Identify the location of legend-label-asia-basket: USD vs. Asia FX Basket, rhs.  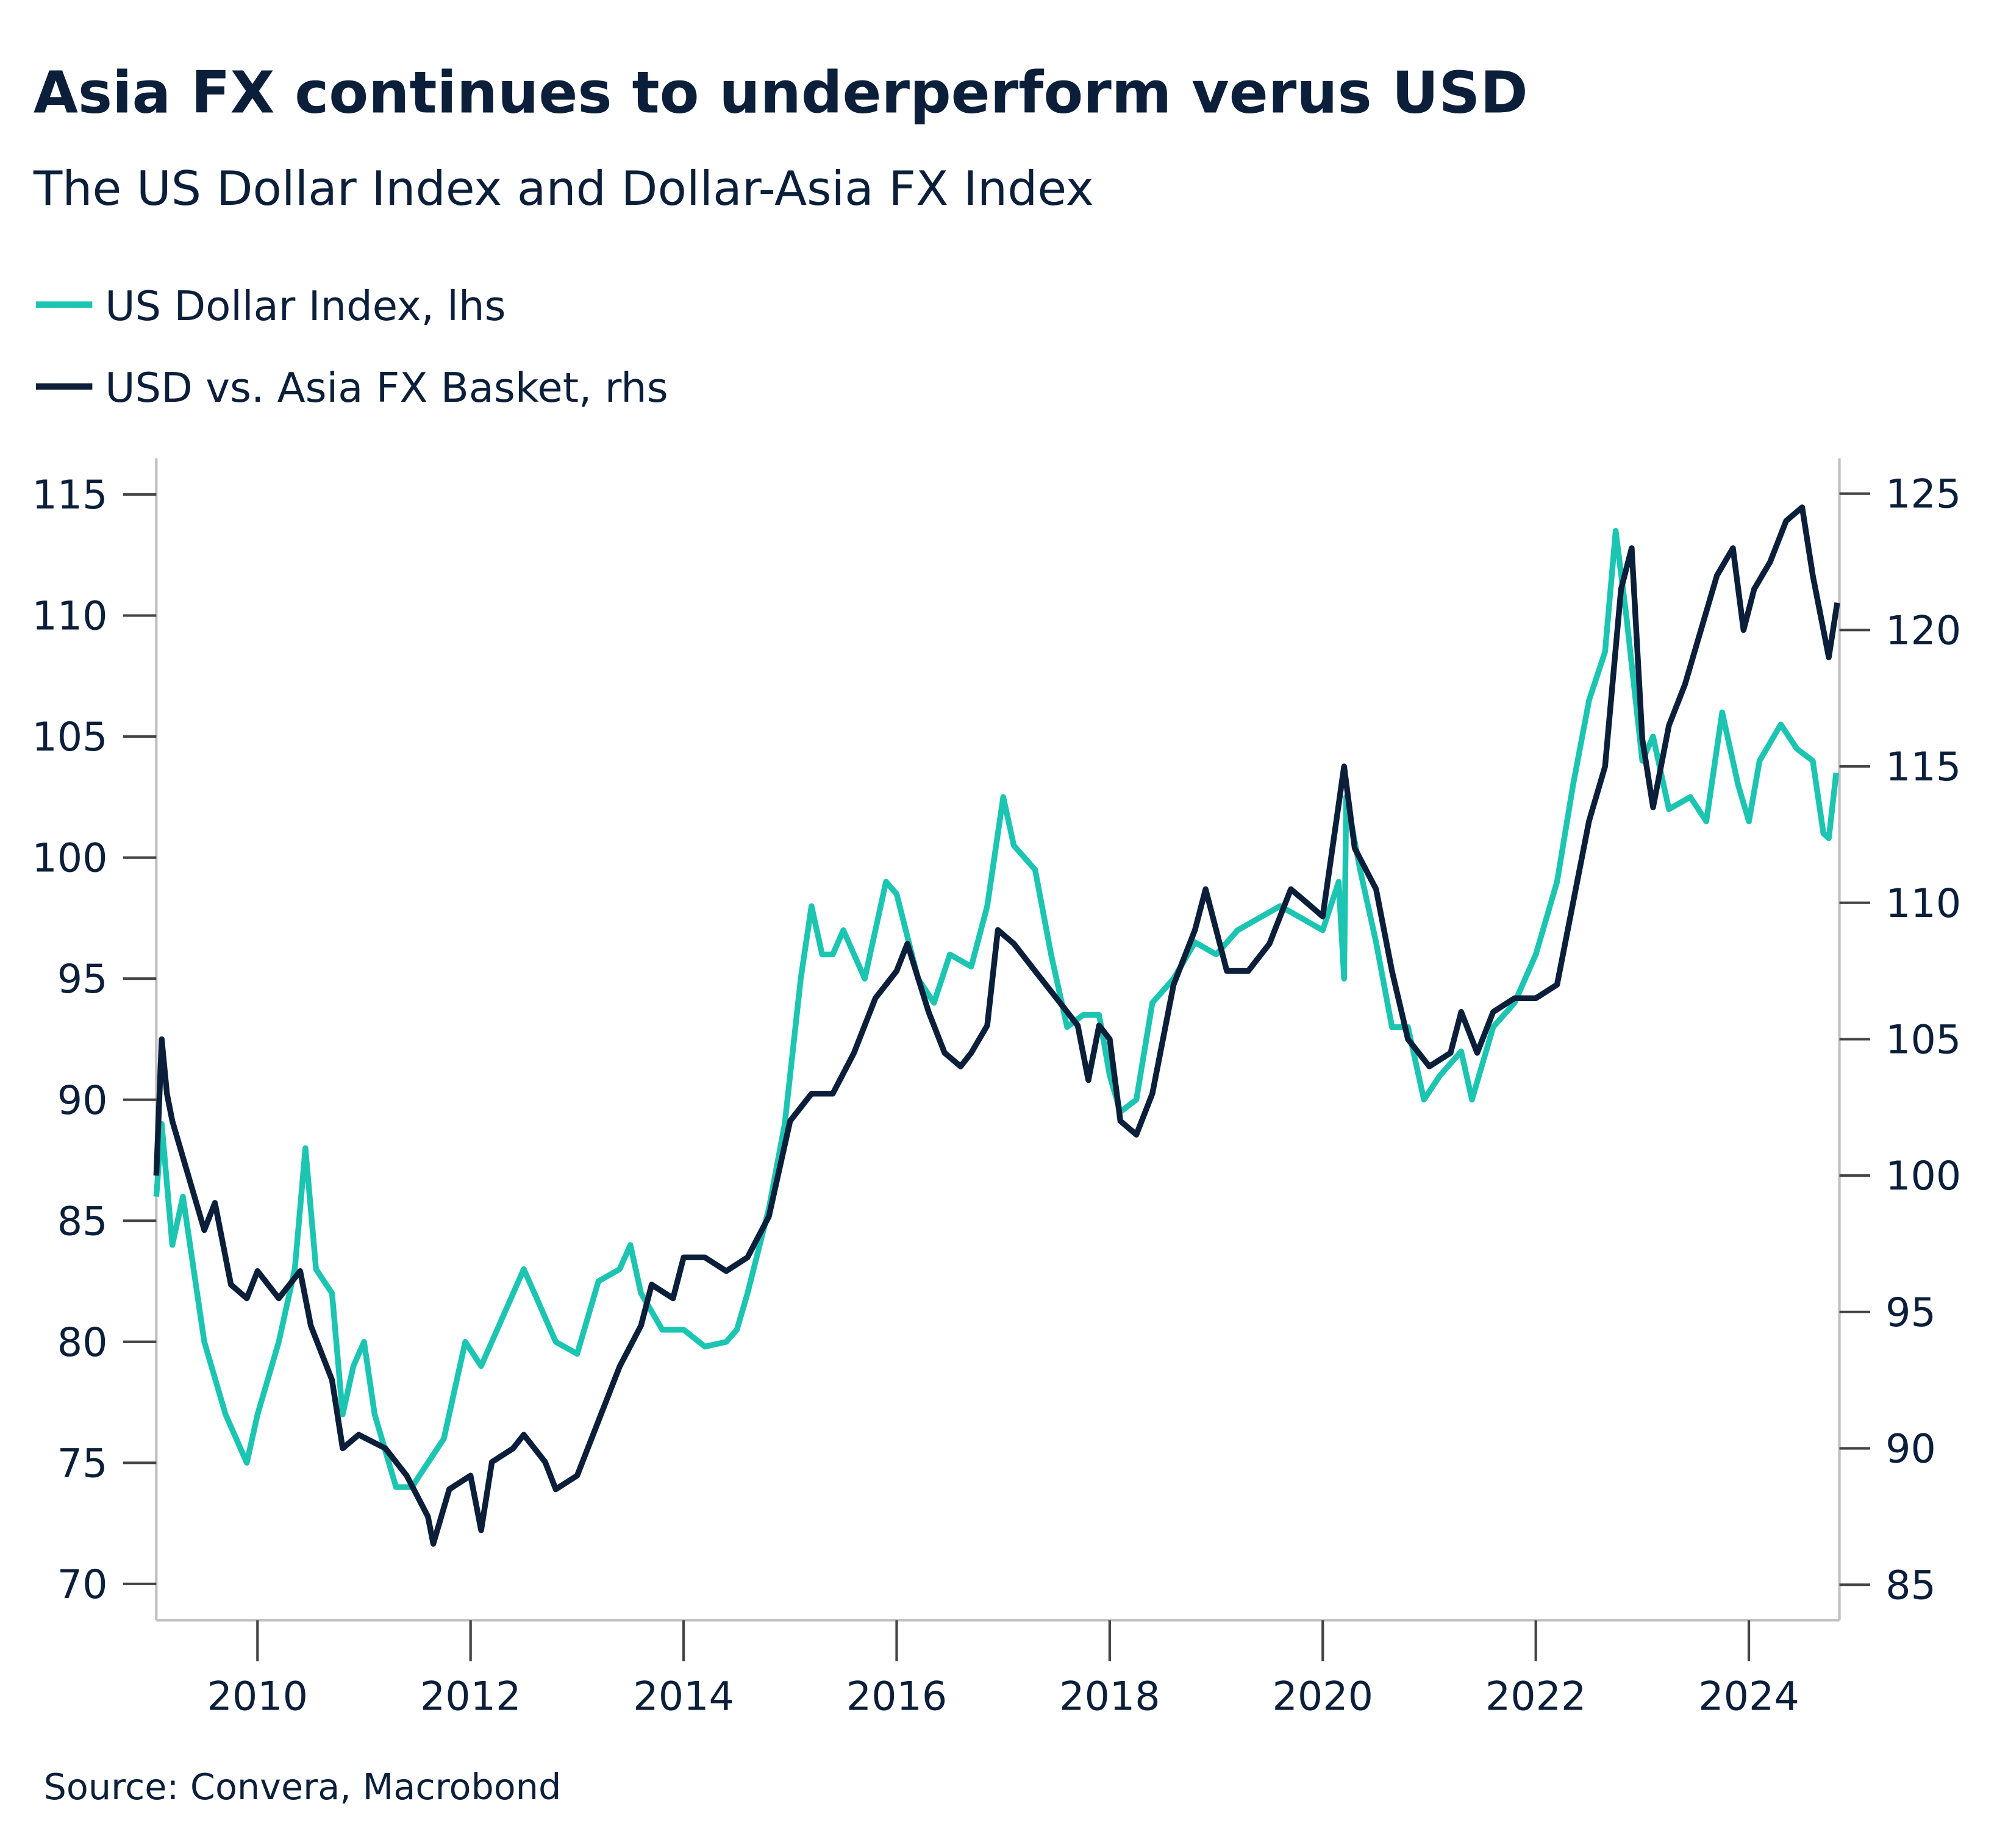
(386, 388).